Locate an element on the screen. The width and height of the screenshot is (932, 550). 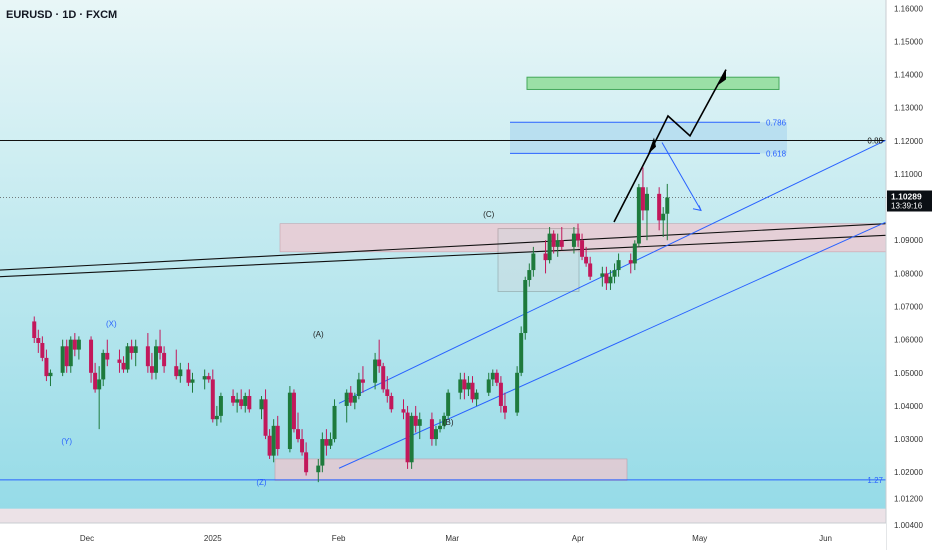
projection-path-black is located at coordinates (670, 146).